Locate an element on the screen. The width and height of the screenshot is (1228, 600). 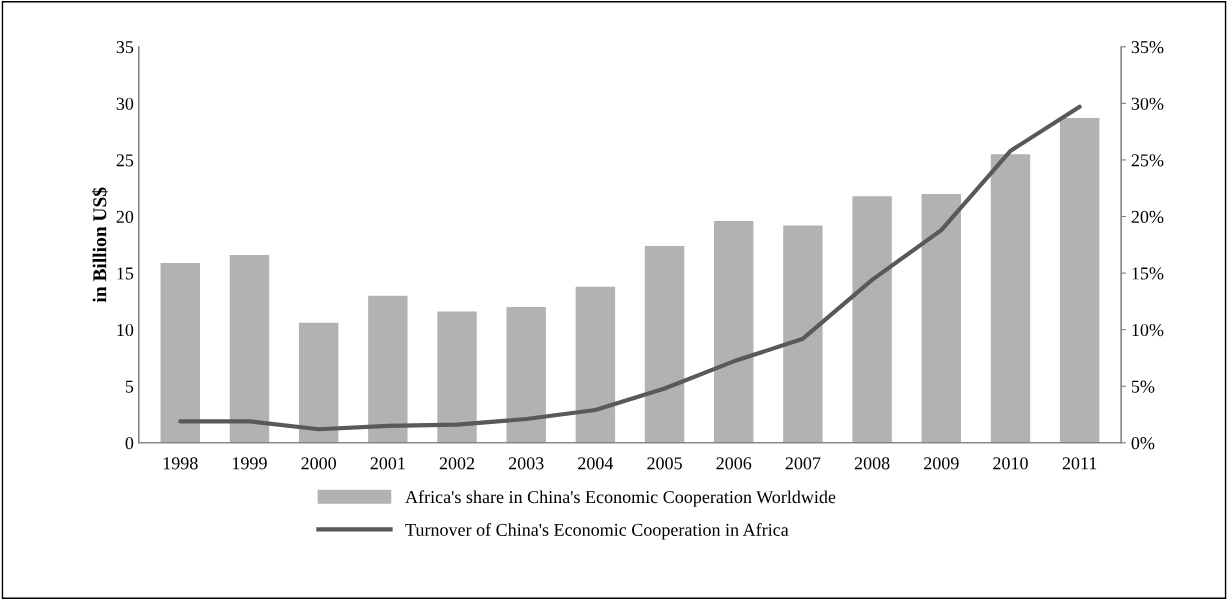
x-tick-label: 1999 is located at coordinates (249, 463).